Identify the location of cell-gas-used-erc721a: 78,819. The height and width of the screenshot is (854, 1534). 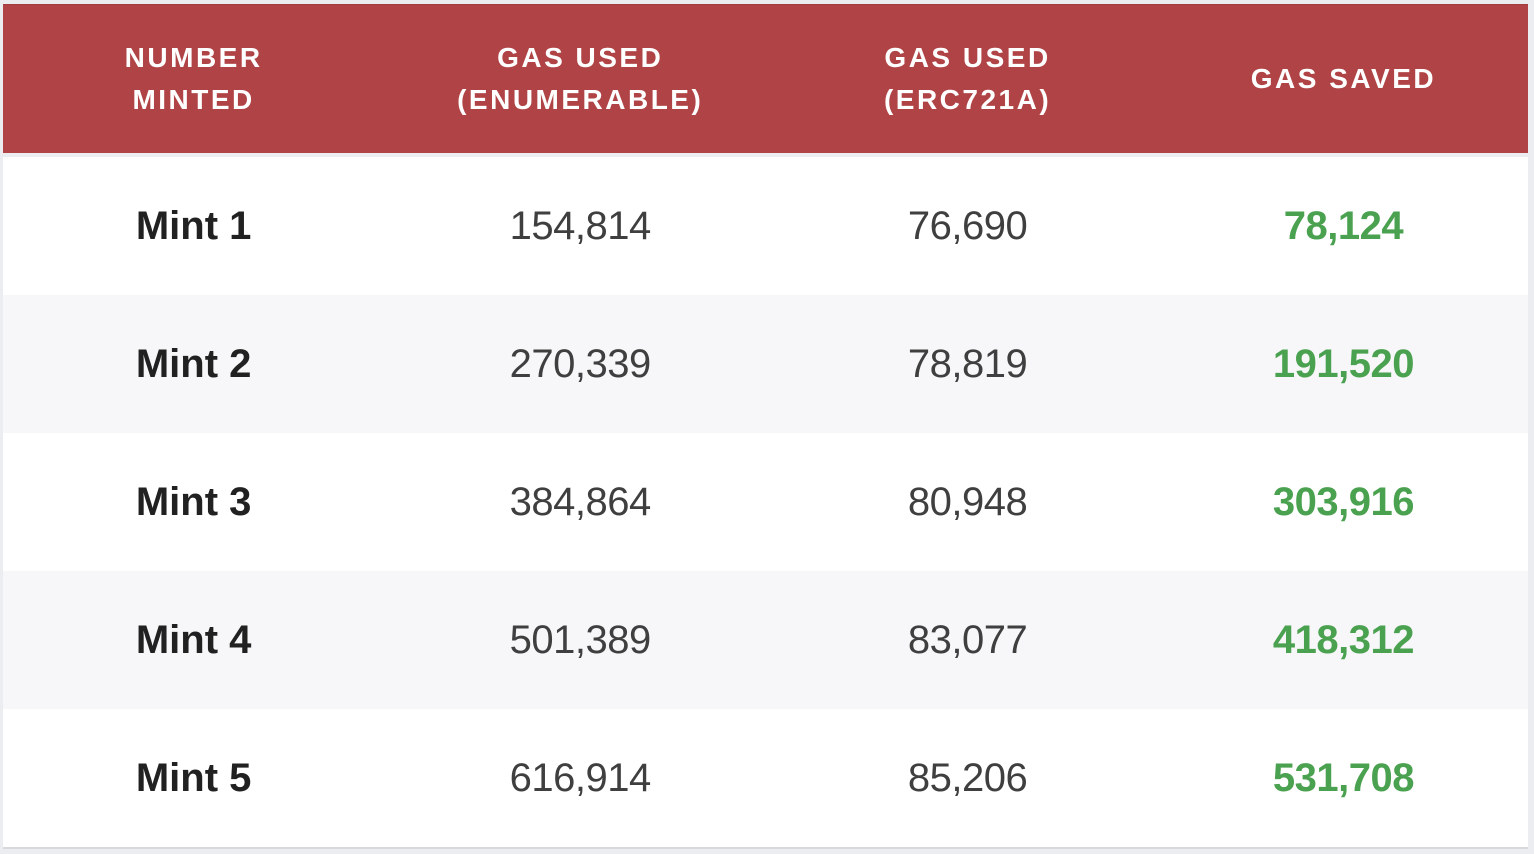
(967, 363).